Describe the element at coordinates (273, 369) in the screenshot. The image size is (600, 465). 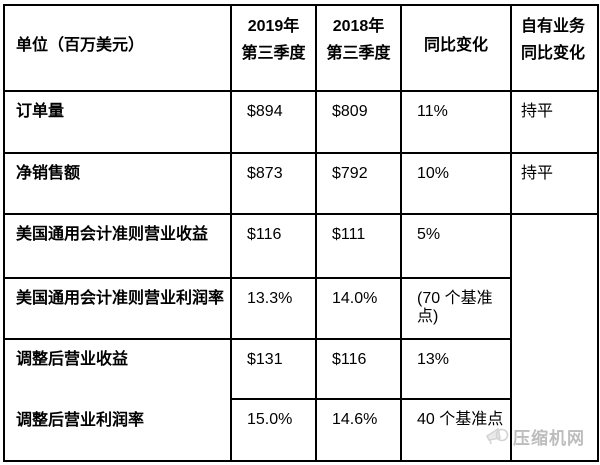
I see `cell-q3-2019: $131` at that location.